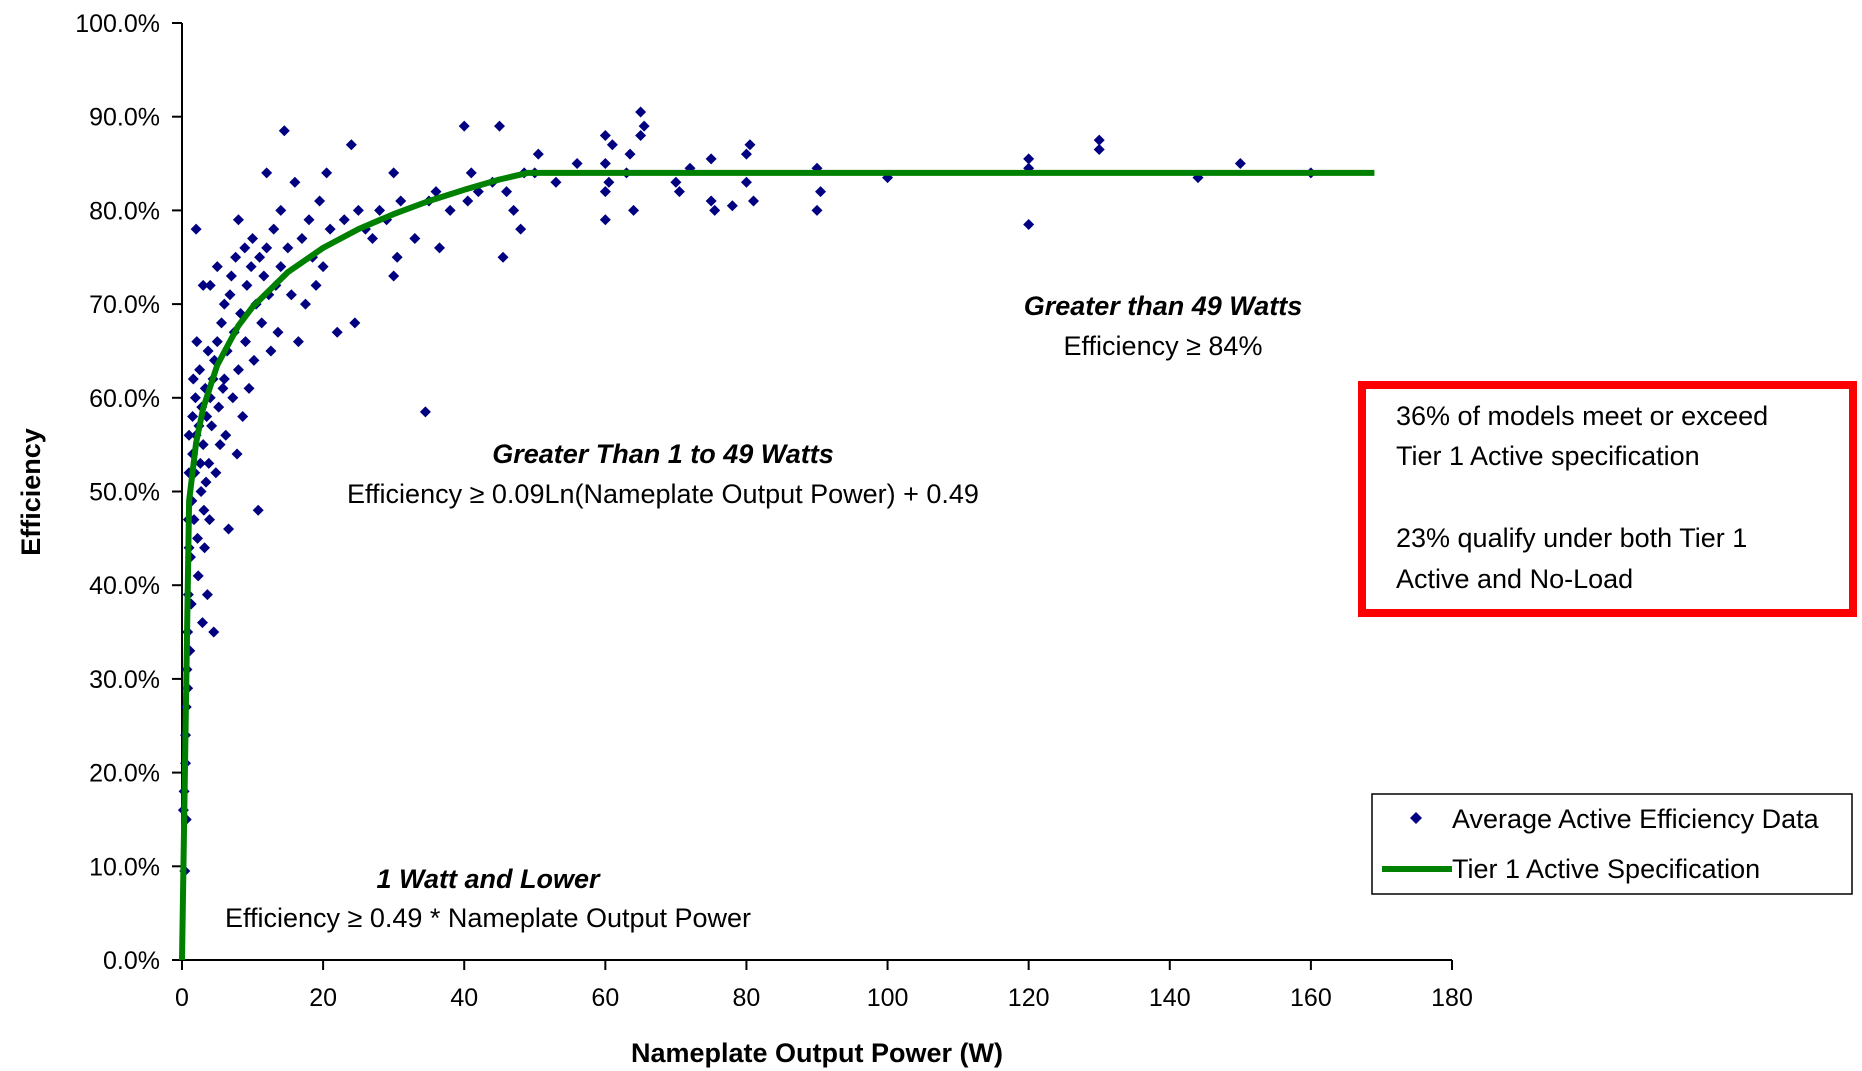 The width and height of the screenshot is (1862, 1071). Describe the element at coordinates (817, 1053) in the screenshot. I see `x-axis-title: Nameplate Output Power (W)` at that location.